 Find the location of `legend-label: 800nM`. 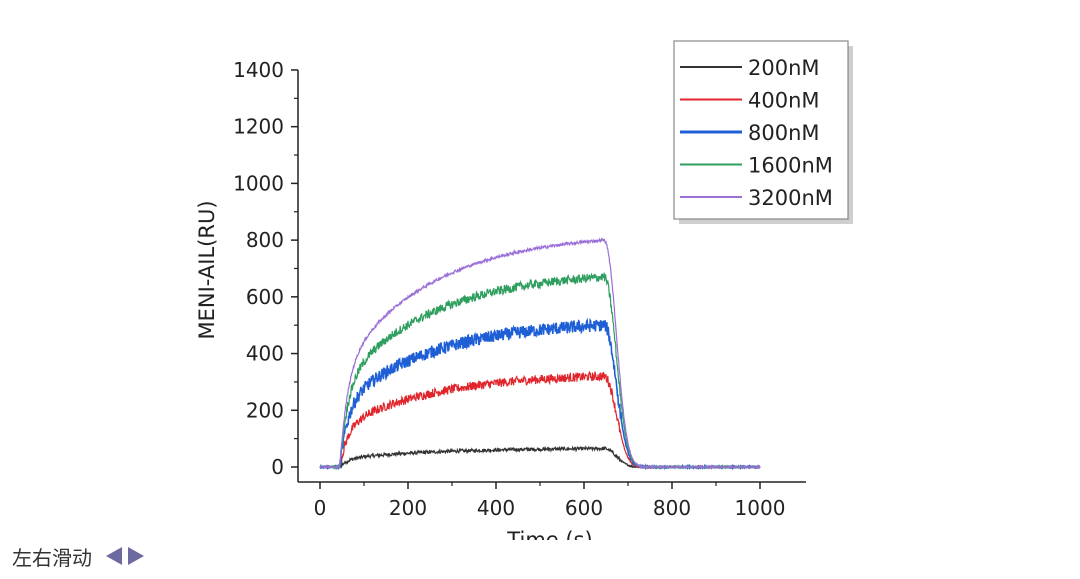

legend-label: 800nM is located at coordinates (784, 133).